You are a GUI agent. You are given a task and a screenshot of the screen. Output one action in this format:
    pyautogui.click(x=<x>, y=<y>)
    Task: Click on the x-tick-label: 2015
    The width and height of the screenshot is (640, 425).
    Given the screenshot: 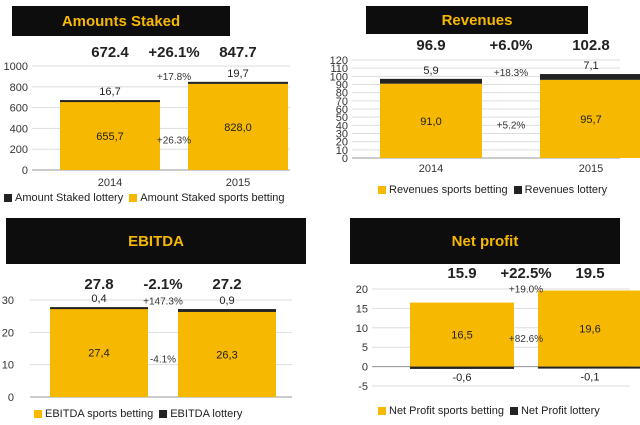 What is the action you would take?
    pyautogui.click(x=238, y=183)
    